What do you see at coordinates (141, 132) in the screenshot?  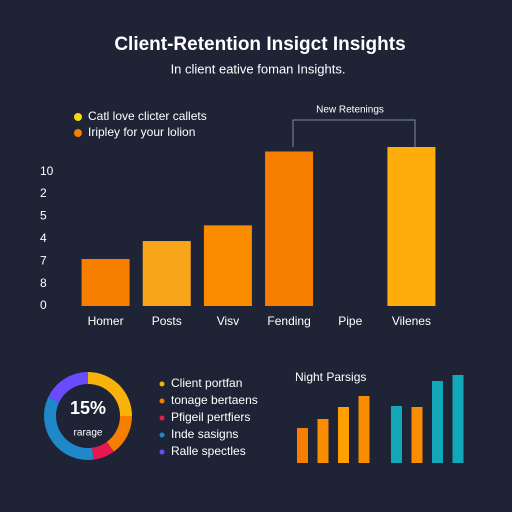 I see `legend-label: Iripley for your lolion` at bounding box center [141, 132].